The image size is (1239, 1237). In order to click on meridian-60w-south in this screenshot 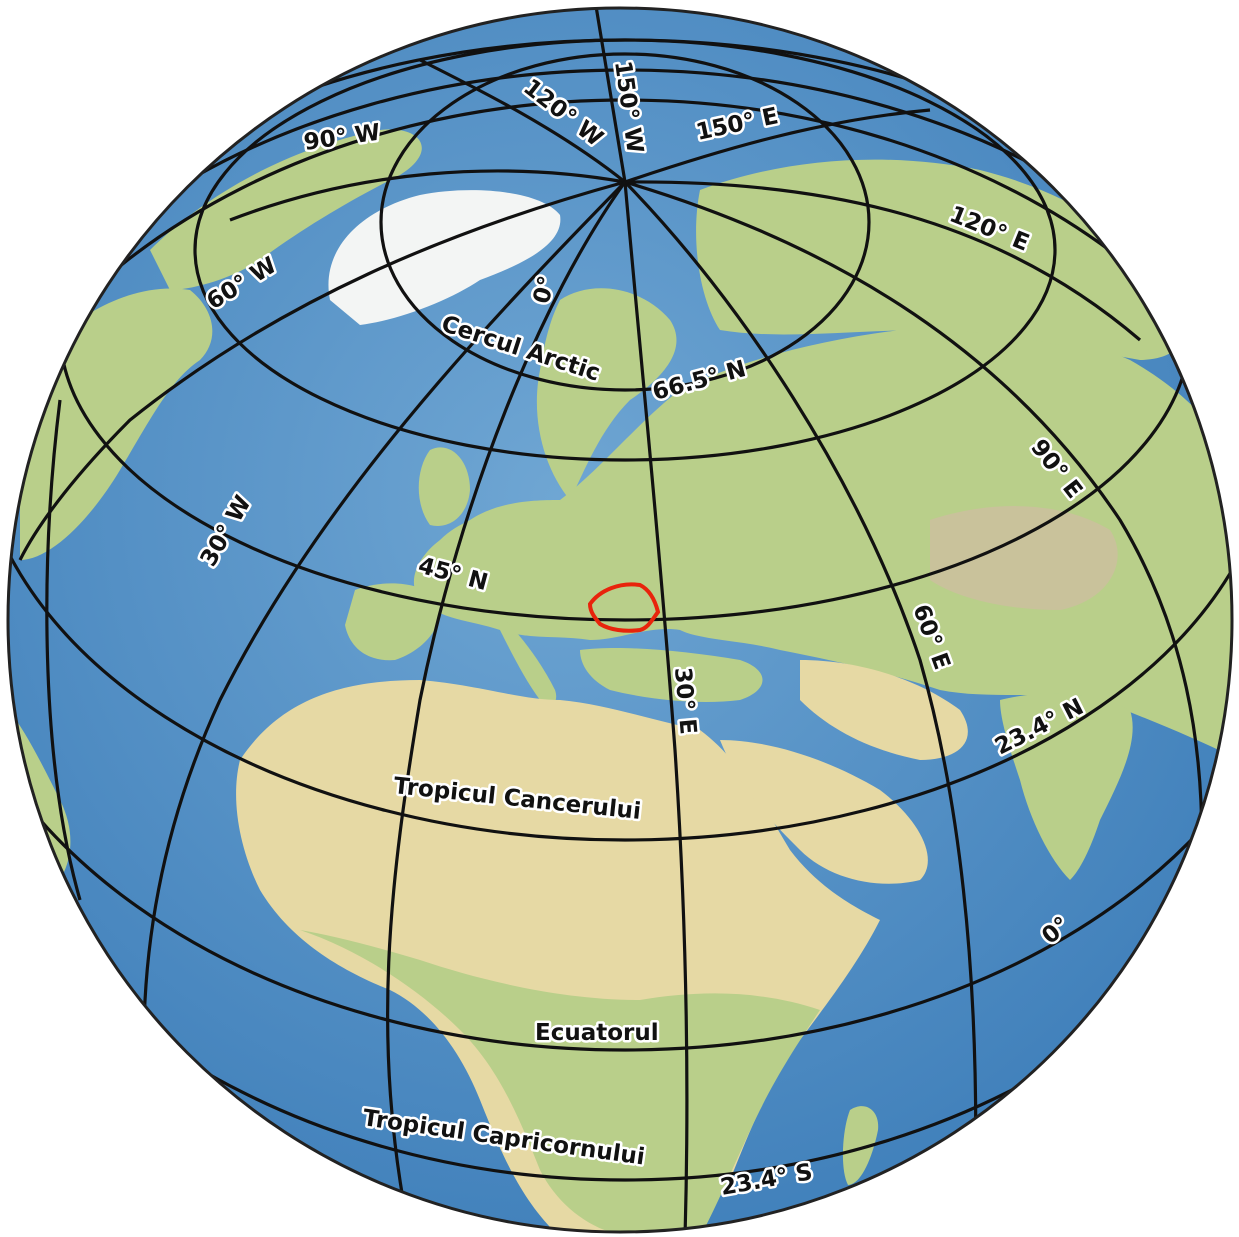, I will do `click(63, 650)`.